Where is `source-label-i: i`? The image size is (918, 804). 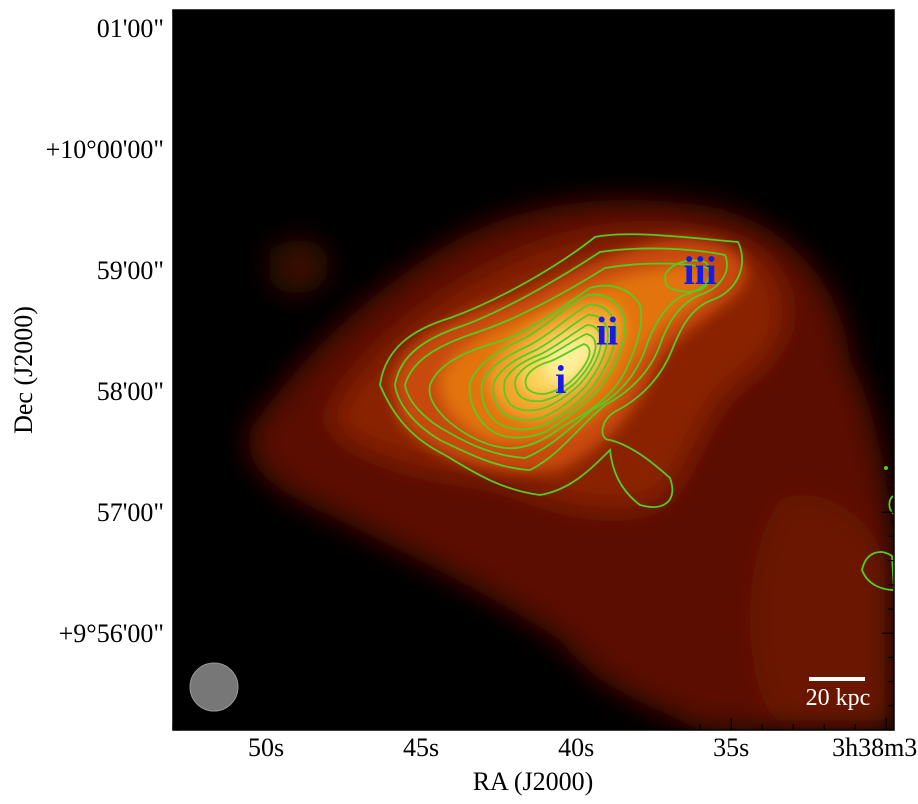 source-label-i: i is located at coordinates (560, 379).